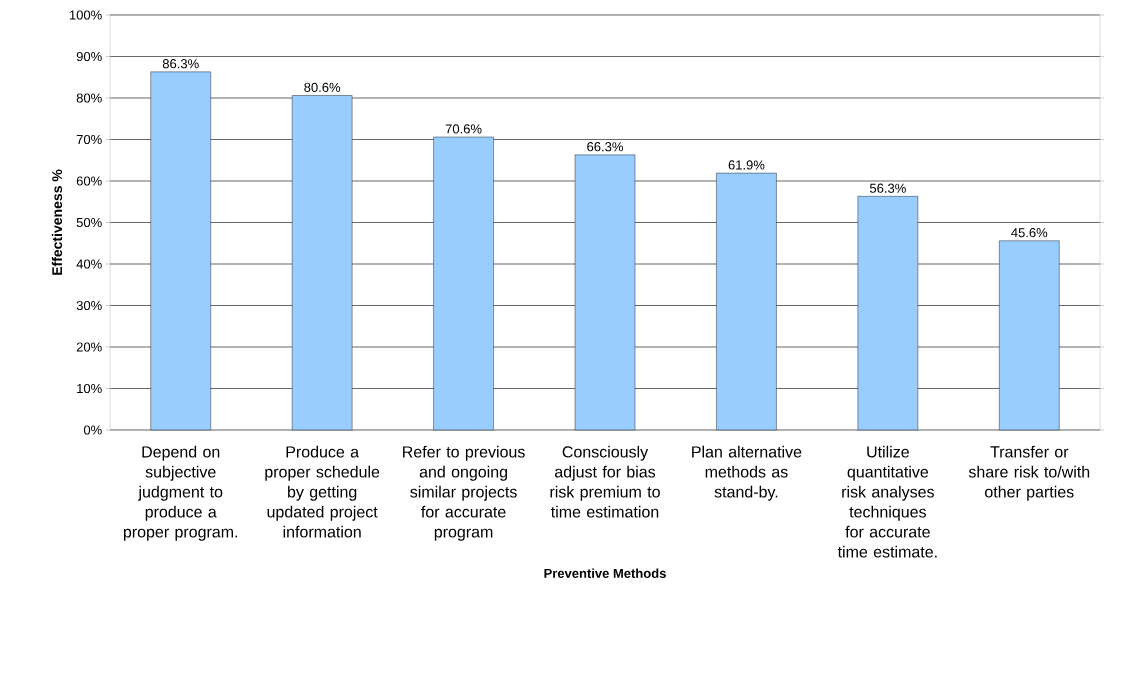  Describe the element at coordinates (92, 430) in the screenshot. I see `y-tick-label: 0%` at that location.